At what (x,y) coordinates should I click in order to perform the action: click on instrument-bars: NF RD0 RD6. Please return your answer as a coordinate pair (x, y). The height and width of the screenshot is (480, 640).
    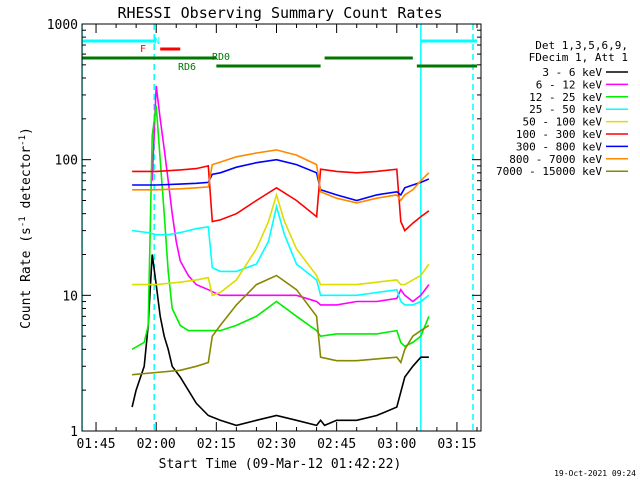
    Looking at the image, I should click on (279, 54).